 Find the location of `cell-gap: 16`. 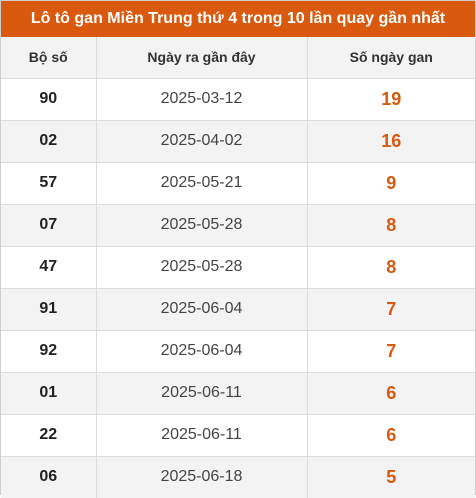

cell-gap: 16 is located at coordinates (391, 141).